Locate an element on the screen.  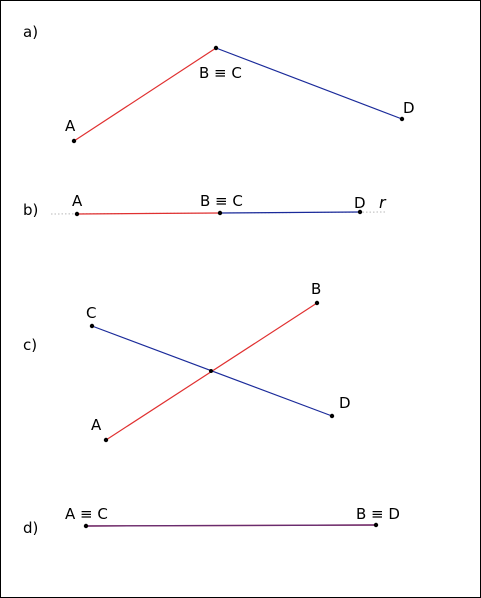
panel-d: d) A ≡ C B ≡ D is located at coordinates (211, 521).